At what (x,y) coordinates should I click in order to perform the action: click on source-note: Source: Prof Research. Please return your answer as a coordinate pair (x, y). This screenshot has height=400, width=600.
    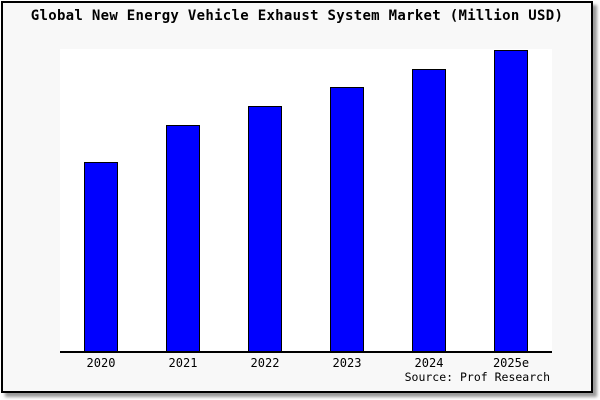
    Looking at the image, I should click on (477, 377).